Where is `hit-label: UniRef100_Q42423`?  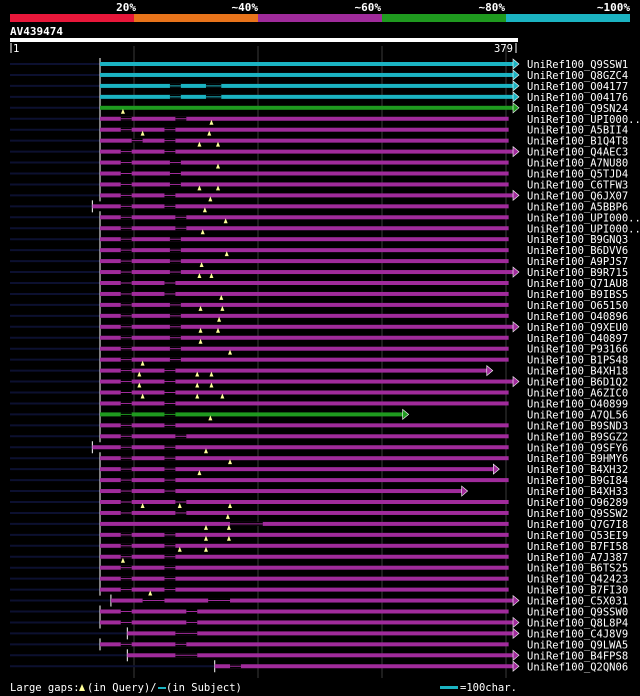
hit-label: UniRef100_Q42423 is located at coordinates (577, 580).